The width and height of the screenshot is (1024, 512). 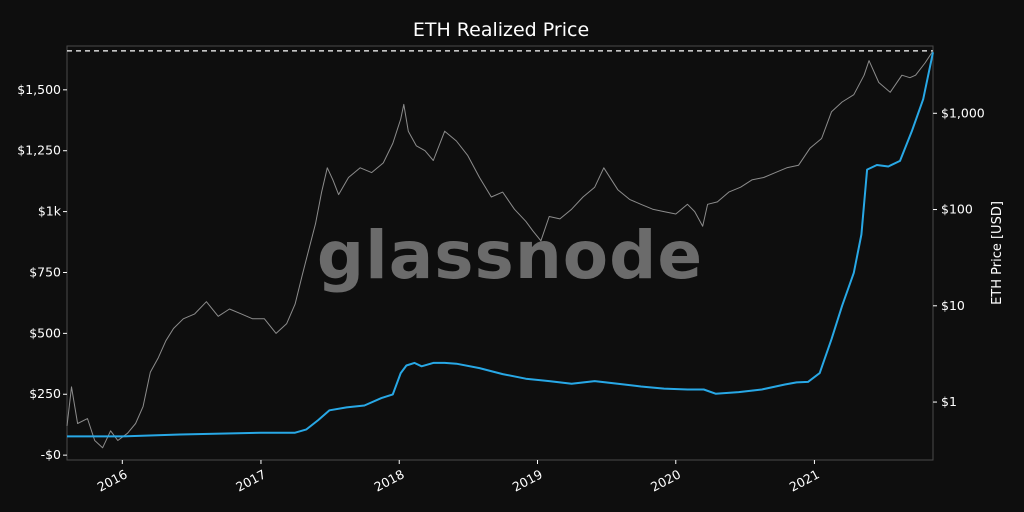 What do you see at coordinates (45, 271) in the screenshot?
I see `y-left-tick-label: $750` at bounding box center [45, 271].